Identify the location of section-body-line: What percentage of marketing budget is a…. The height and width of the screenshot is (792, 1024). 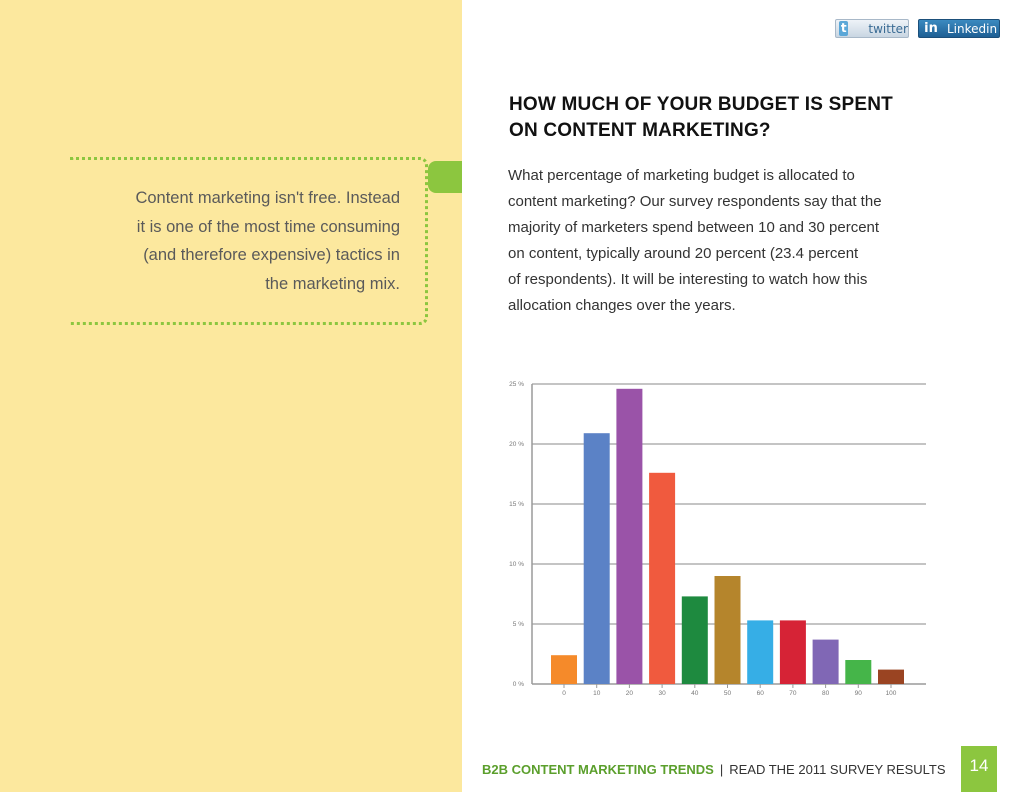
(681, 175).